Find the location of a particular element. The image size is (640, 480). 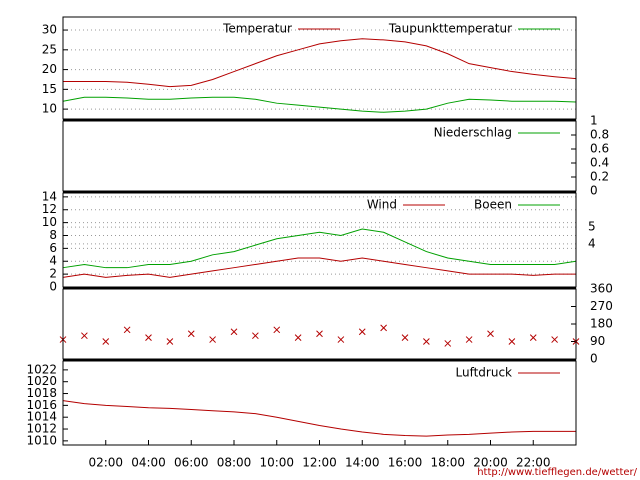

y-tick-label: 1014 is located at coordinates (41, 417).